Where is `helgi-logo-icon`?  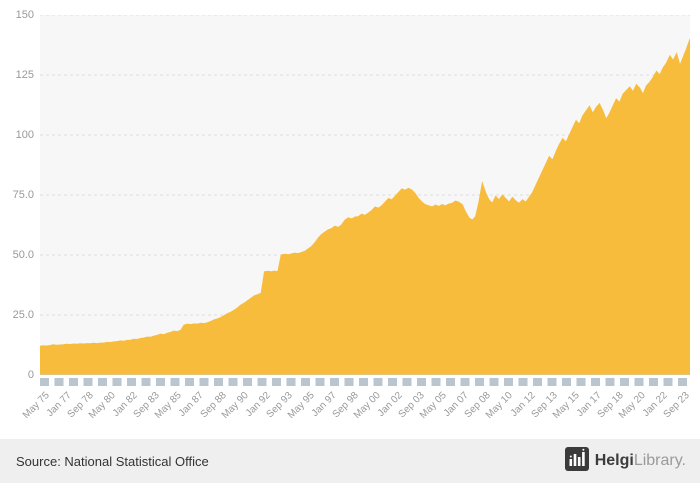 helgi-logo-icon is located at coordinates (576, 461).